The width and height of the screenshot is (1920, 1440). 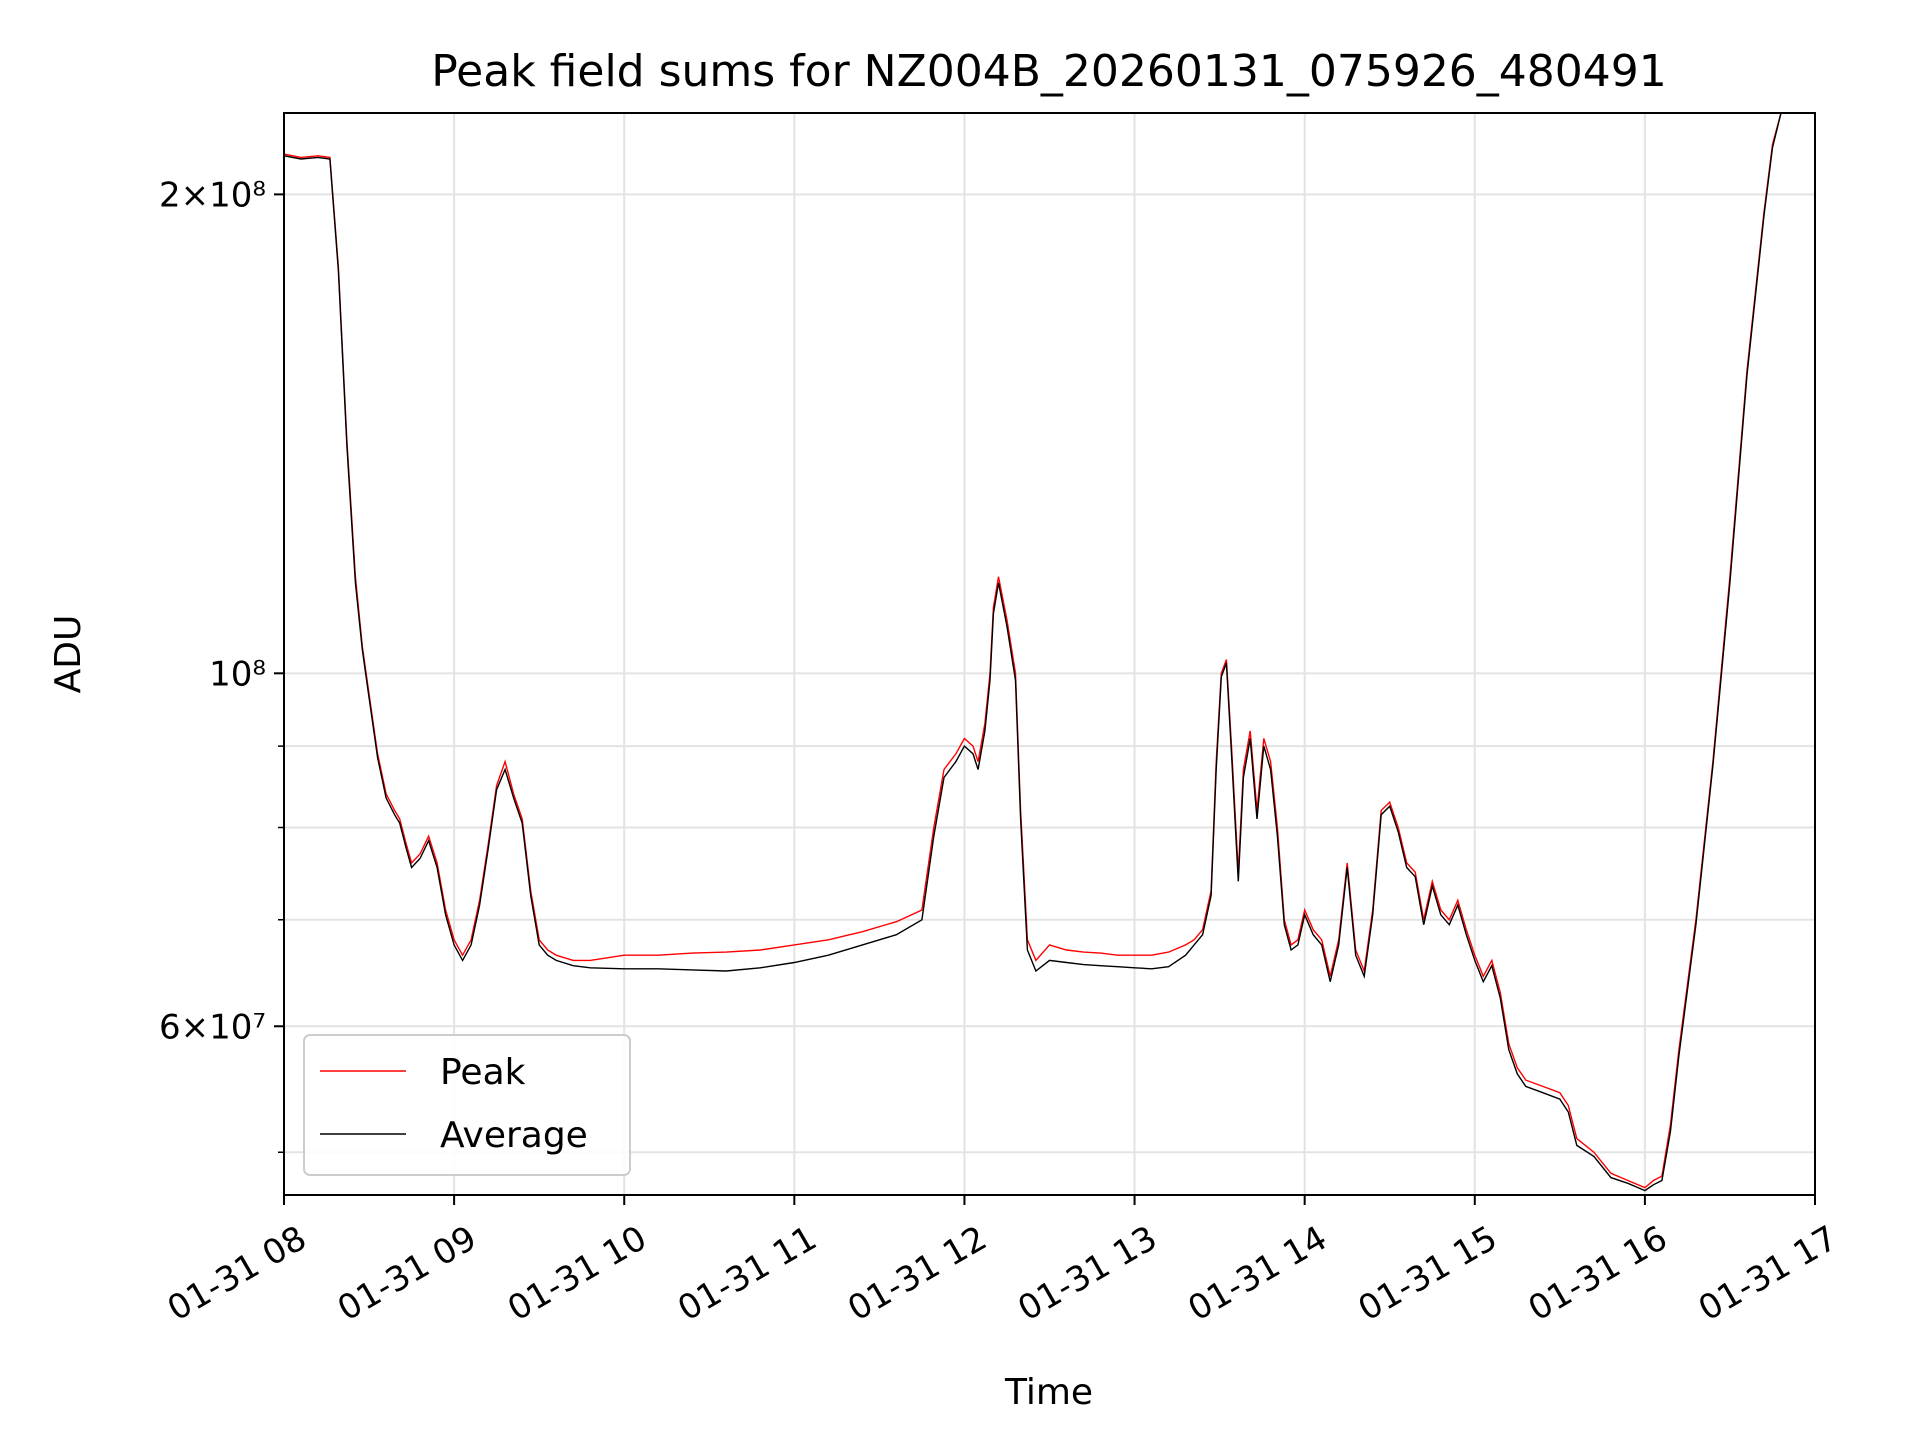 I want to click on y-tick-label: 2×10⁸, so click(x=212, y=195).